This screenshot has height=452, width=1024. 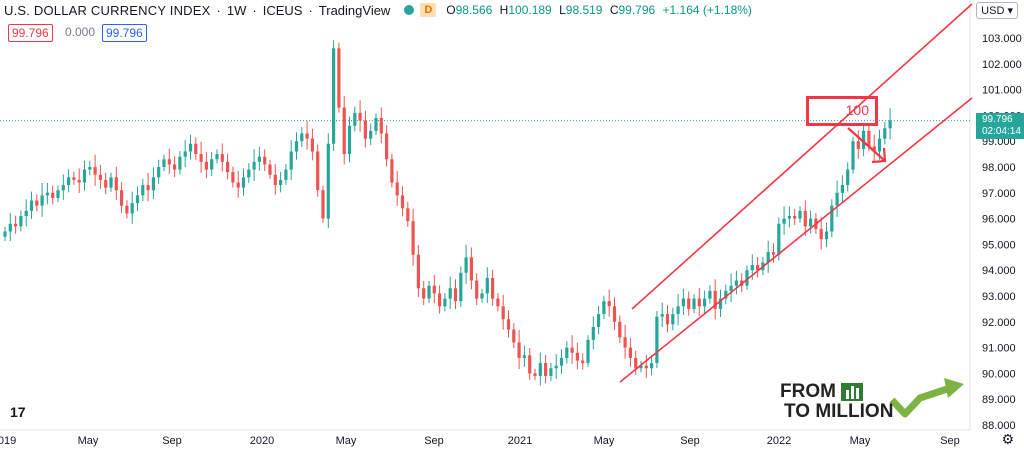 What do you see at coordinates (842, 111) in the screenshot?
I see `target-annotation-box: 100` at bounding box center [842, 111].